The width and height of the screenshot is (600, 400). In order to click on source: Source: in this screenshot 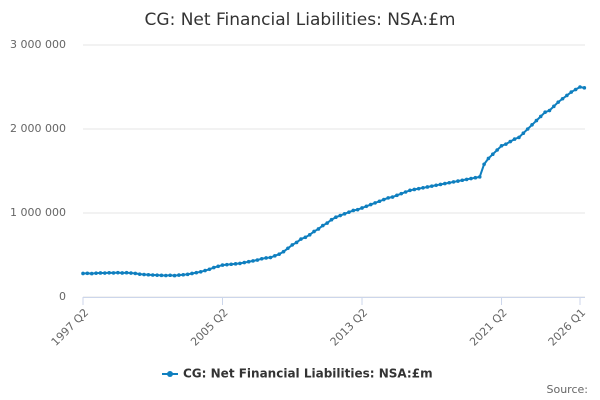, I will do `click(568, 389)`.